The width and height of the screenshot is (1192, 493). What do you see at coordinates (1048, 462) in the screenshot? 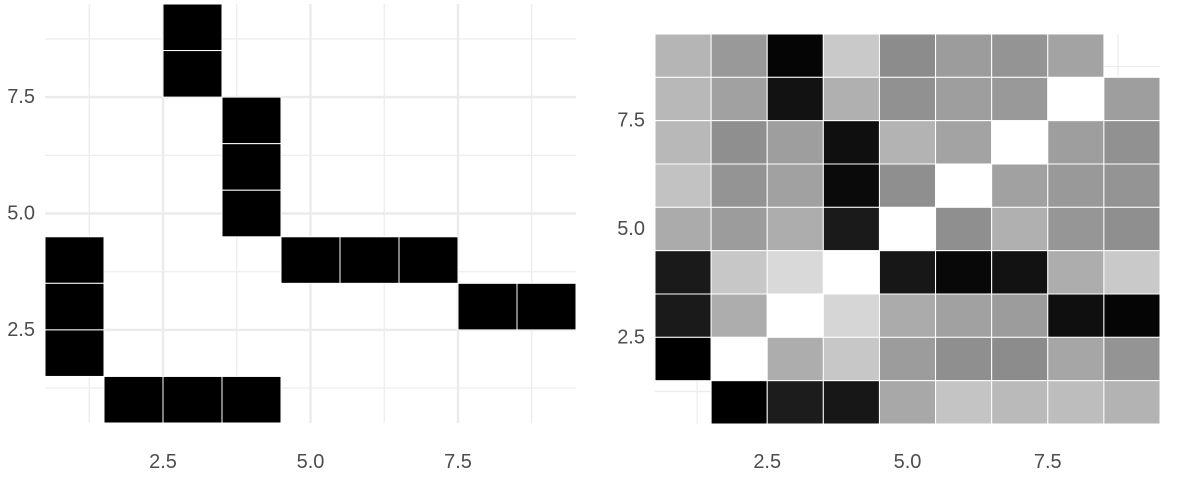
I see `right-x-tick-label: 7.5` at bounding box center [1048, 462].